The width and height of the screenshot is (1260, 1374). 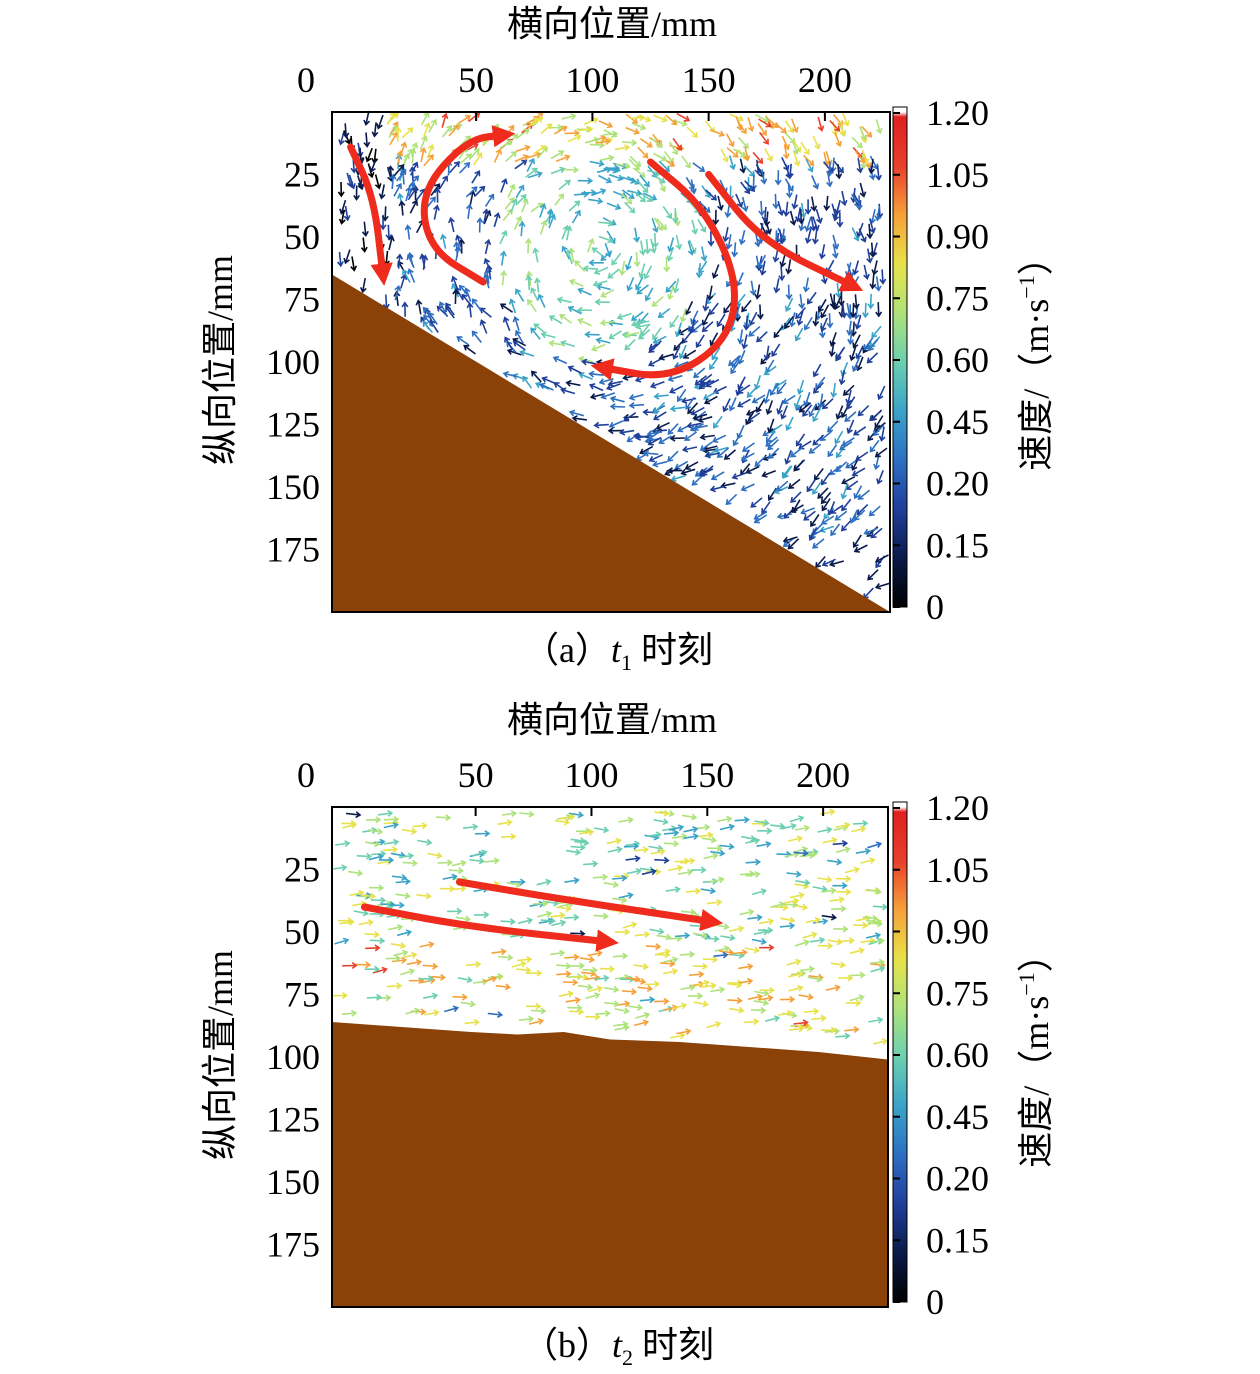 What do you see at coordinates (303, 1057) in the screenshot?
I see `y-tick-labels: 25 50 75 100 125 150 175` at bounding box center [303, 1057].